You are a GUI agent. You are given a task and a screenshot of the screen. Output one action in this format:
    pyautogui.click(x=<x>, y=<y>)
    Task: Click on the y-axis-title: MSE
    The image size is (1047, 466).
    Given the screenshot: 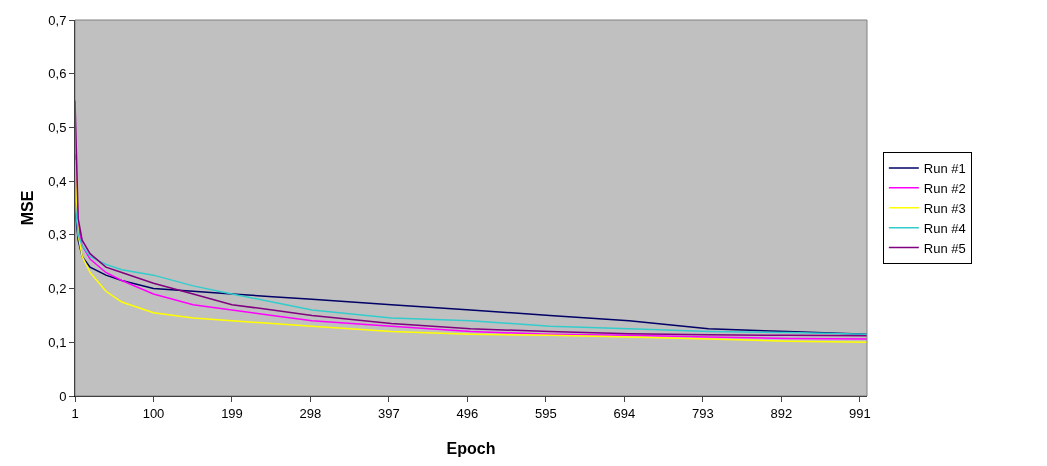 What is the action you would take?
    pyautogui.click(x=27, y=208)
    